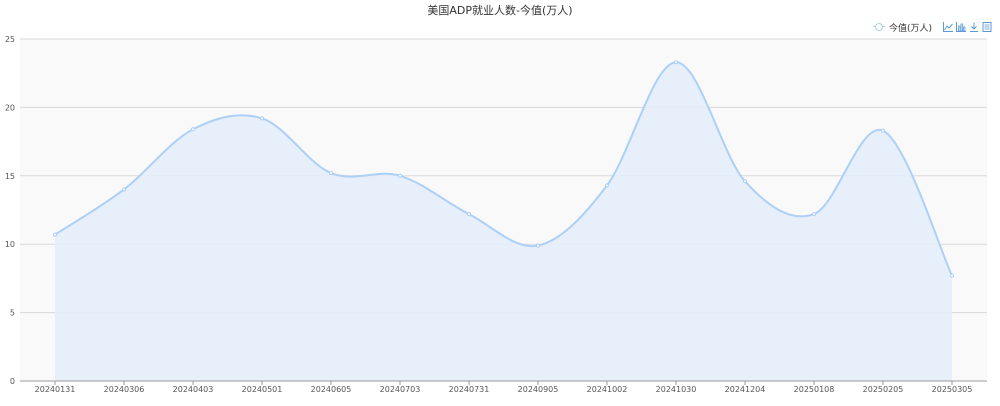  Describe the element at coordinates (952, 389) in the screenshot. I see `x-tick-label: 20250305` at that location.